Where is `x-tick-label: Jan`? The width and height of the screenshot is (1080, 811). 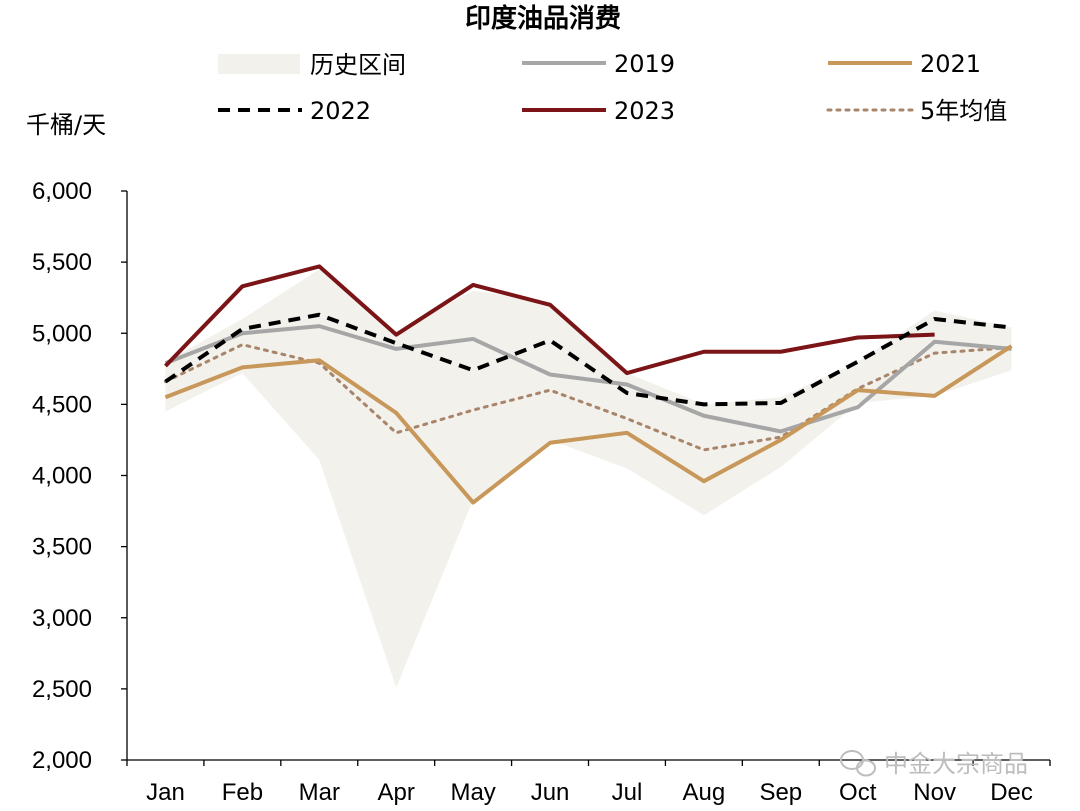 x-tick-label: Jan is located at coordinates (165, 792).